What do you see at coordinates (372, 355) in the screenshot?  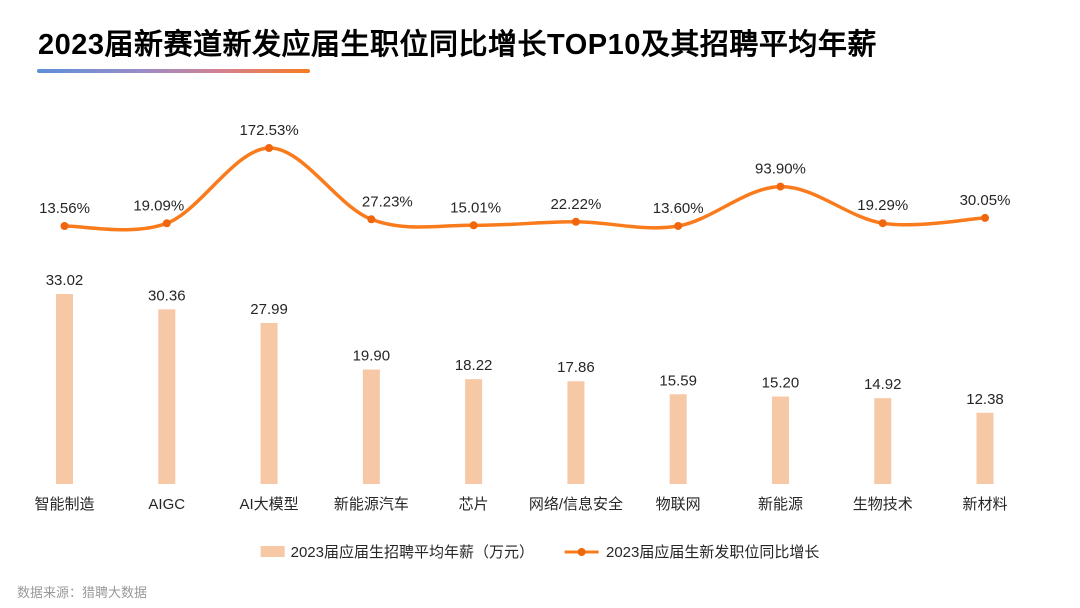 I see `bar-value-label: 19.90` at bounding box center [372, 355].